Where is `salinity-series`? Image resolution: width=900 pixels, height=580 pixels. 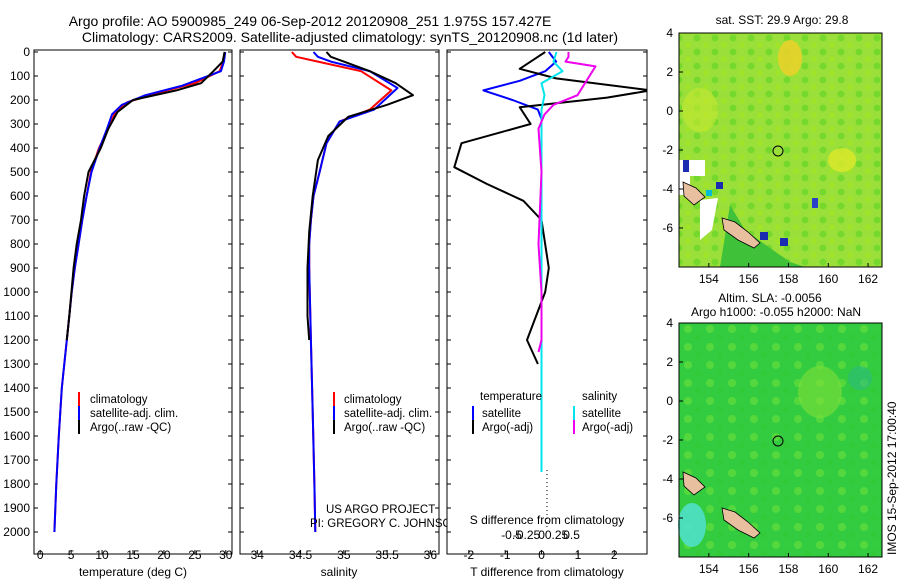
salinity-series is located at coordinates (352, 292).